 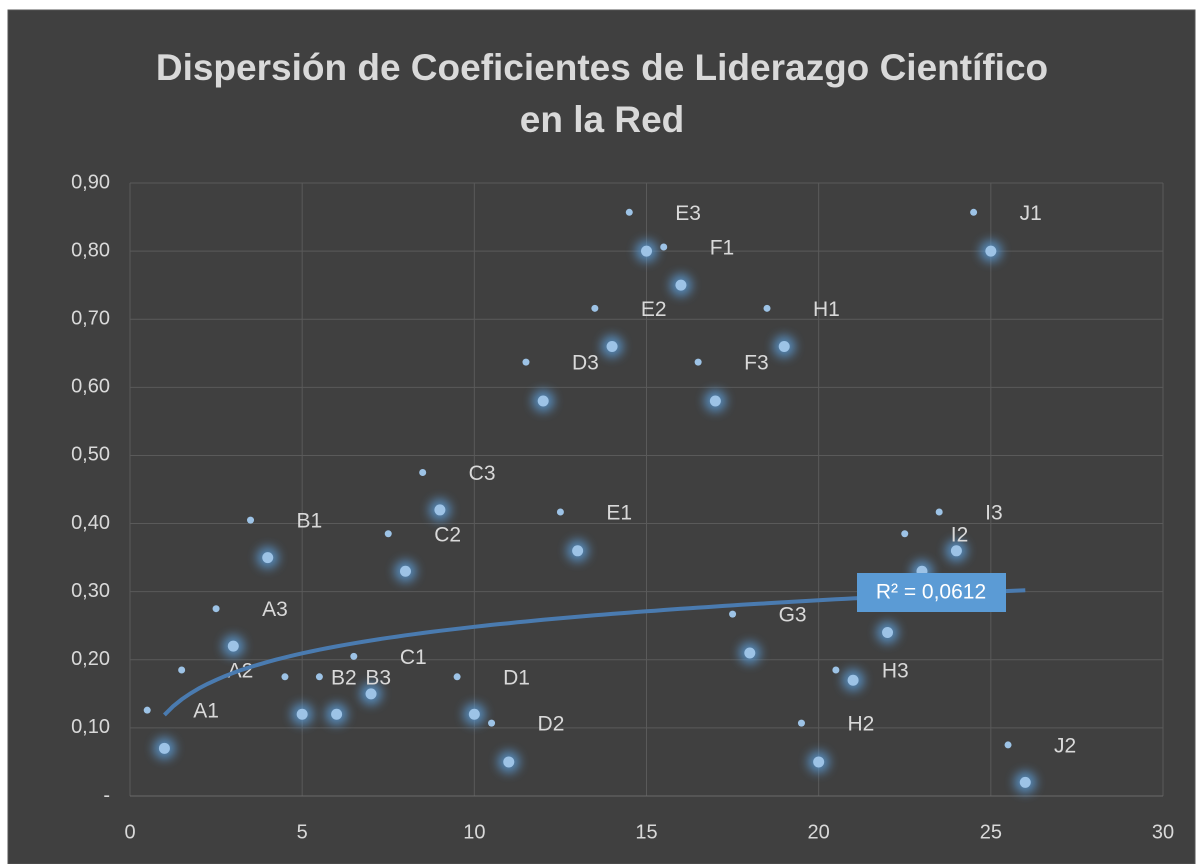 I want to click on x-tick-label: 15, so click(x=646, y=832).